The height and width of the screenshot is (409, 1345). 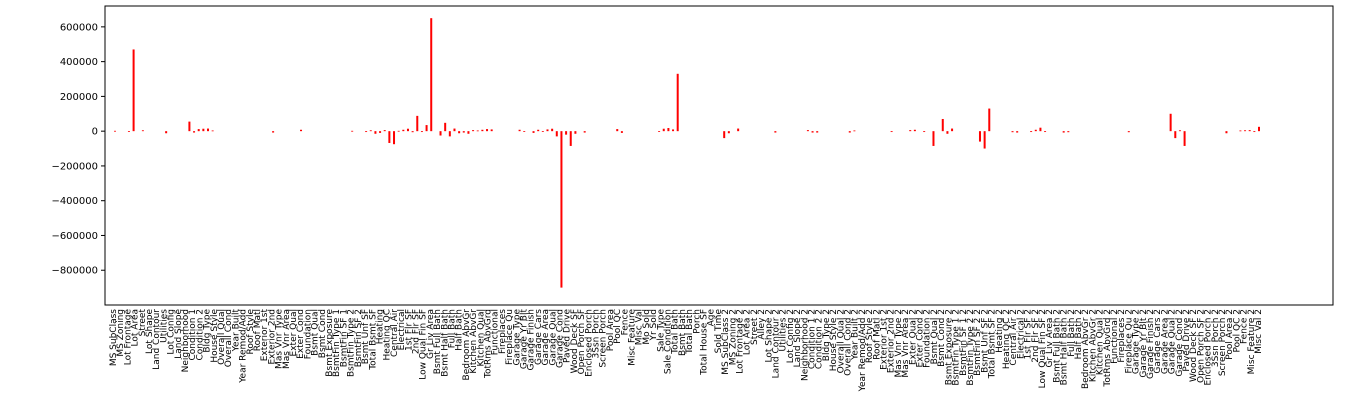 What do you see at coordinates (496, 332) in the screenshot?
I see `x-tick-label: Functional` at bounding box center [496, 332].